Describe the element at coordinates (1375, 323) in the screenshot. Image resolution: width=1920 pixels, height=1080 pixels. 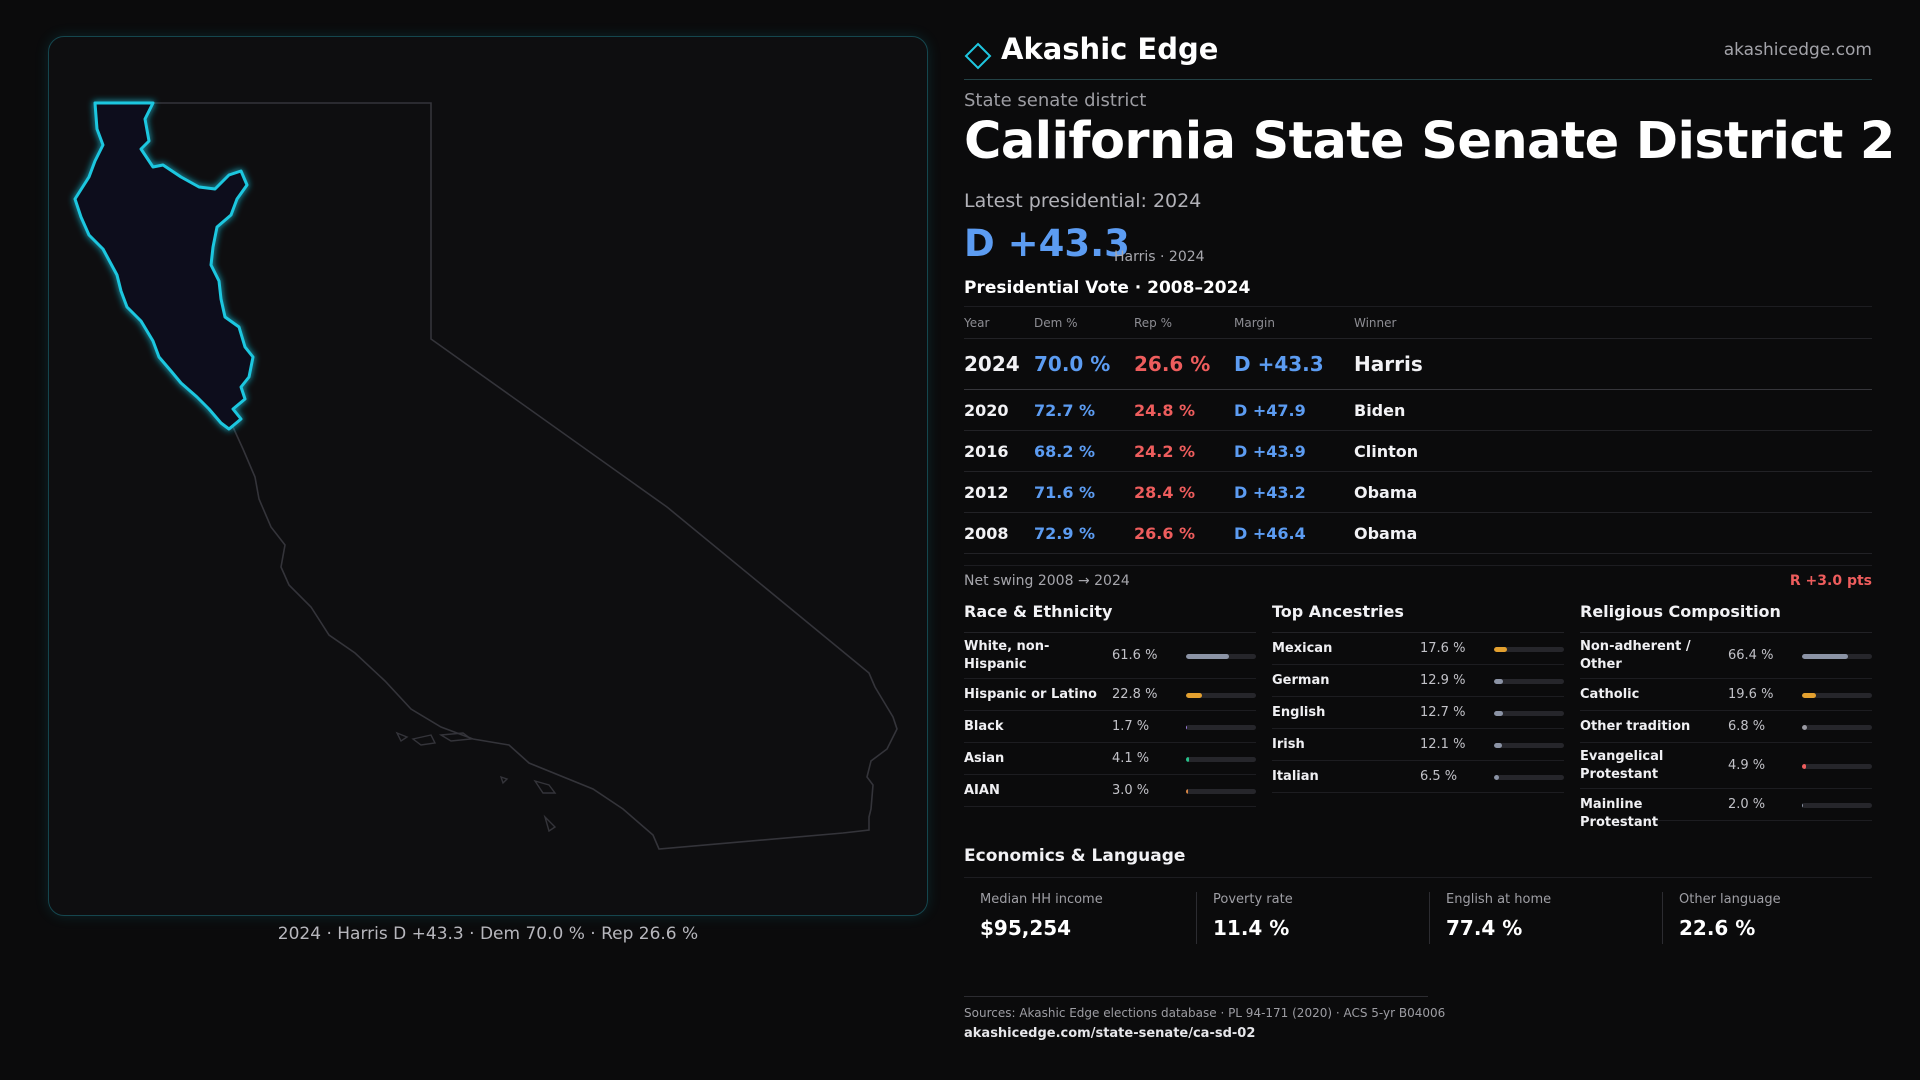
I see `column-header-winner: Winner` at that location.